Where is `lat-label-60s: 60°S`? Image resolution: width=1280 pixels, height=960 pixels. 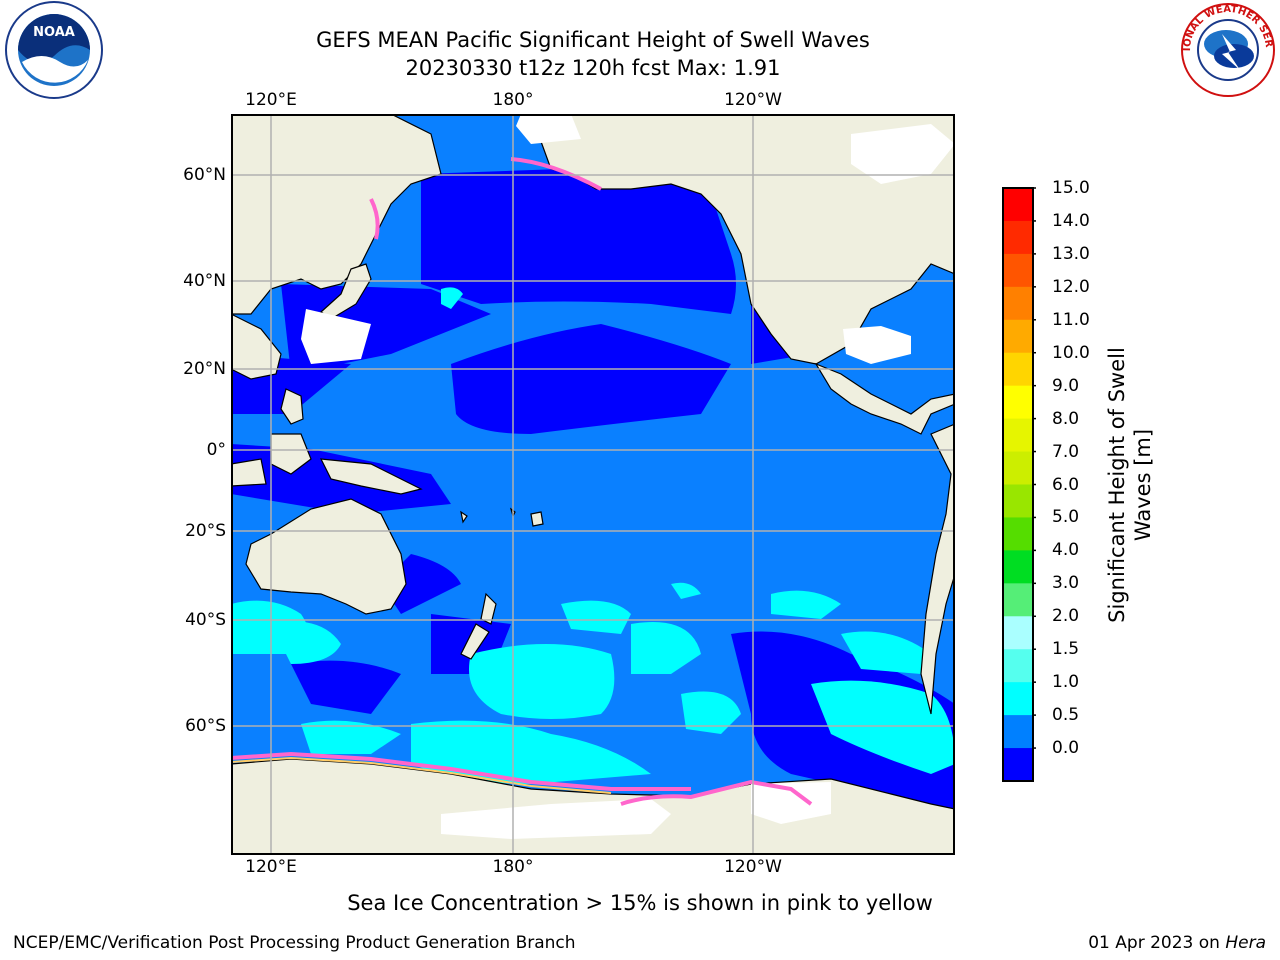
lat-label-60s: 60°S is located at coordinates (196, 726).